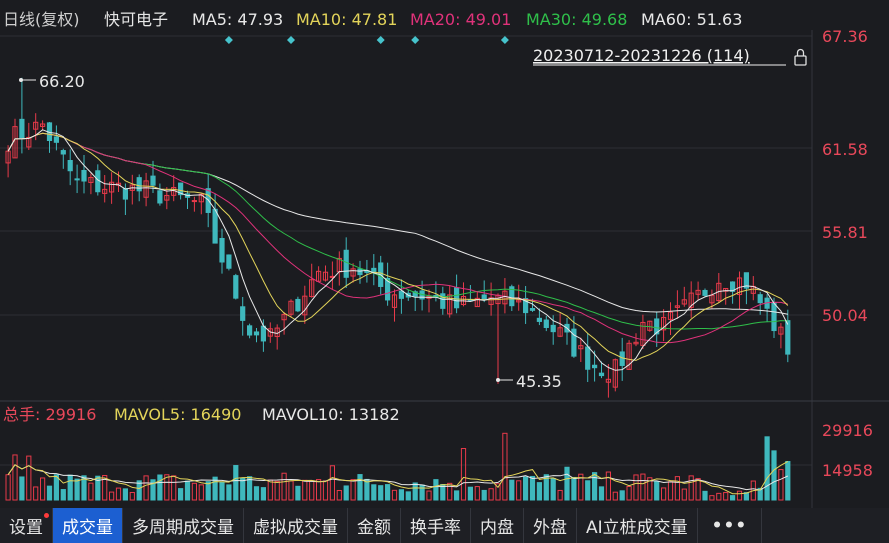 The width and height of the screenshot is (889, 543). Describe the element at coordinates (88, 525) in the screenshot. I see `tab-volume: 成交量` at that location.